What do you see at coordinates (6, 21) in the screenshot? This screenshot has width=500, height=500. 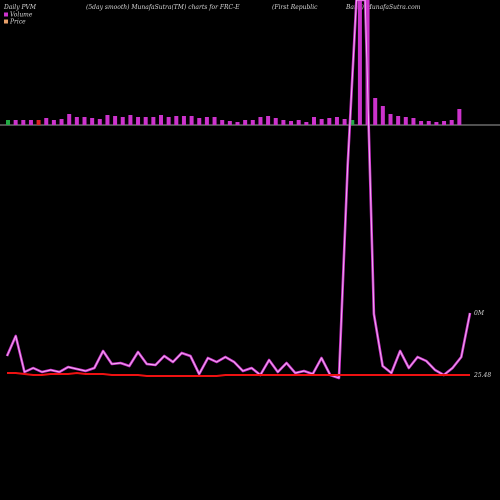 I see `legend-price-swatch` at bounding box center [6, 21].